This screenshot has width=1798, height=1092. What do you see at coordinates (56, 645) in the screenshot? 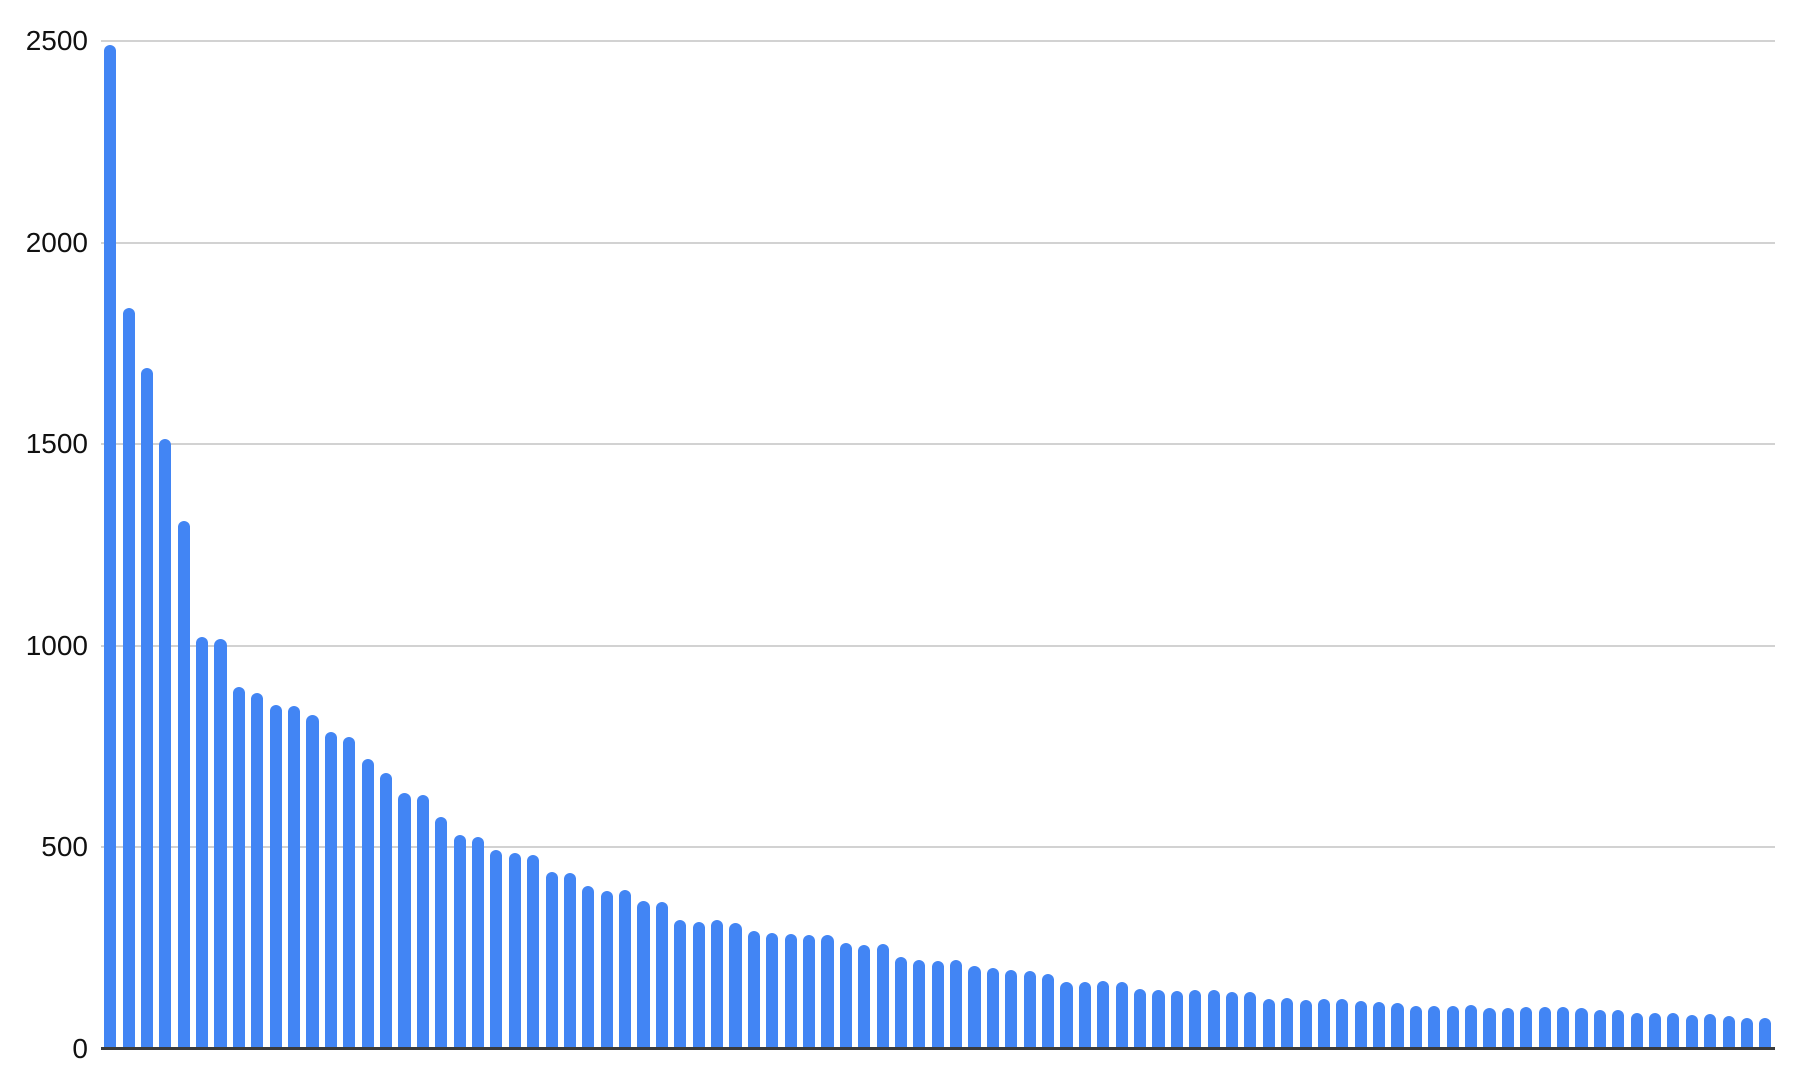
I see `y-tick-label: 1000` at bounding box center [56, 645].